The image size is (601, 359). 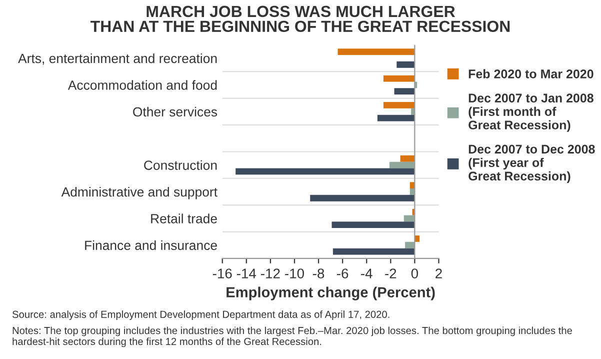 I want to click on x-axis-title: Employment change (Percent), so click(x=330, y=293).